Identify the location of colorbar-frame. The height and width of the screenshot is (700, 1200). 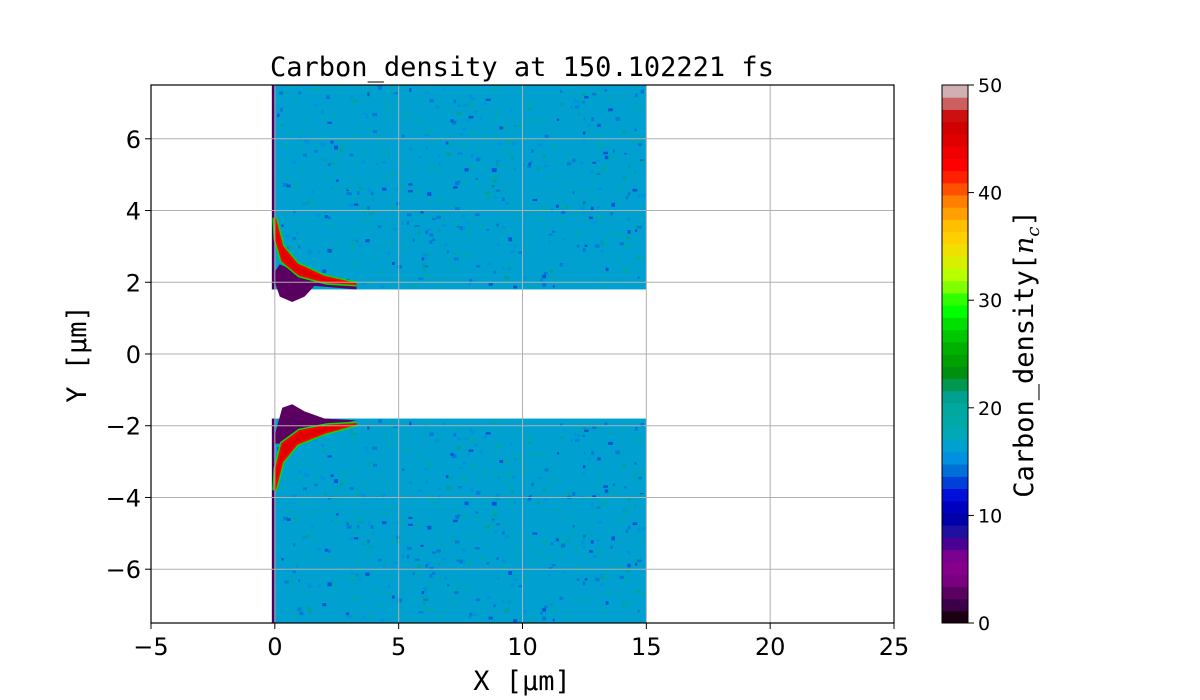
(955, 354).